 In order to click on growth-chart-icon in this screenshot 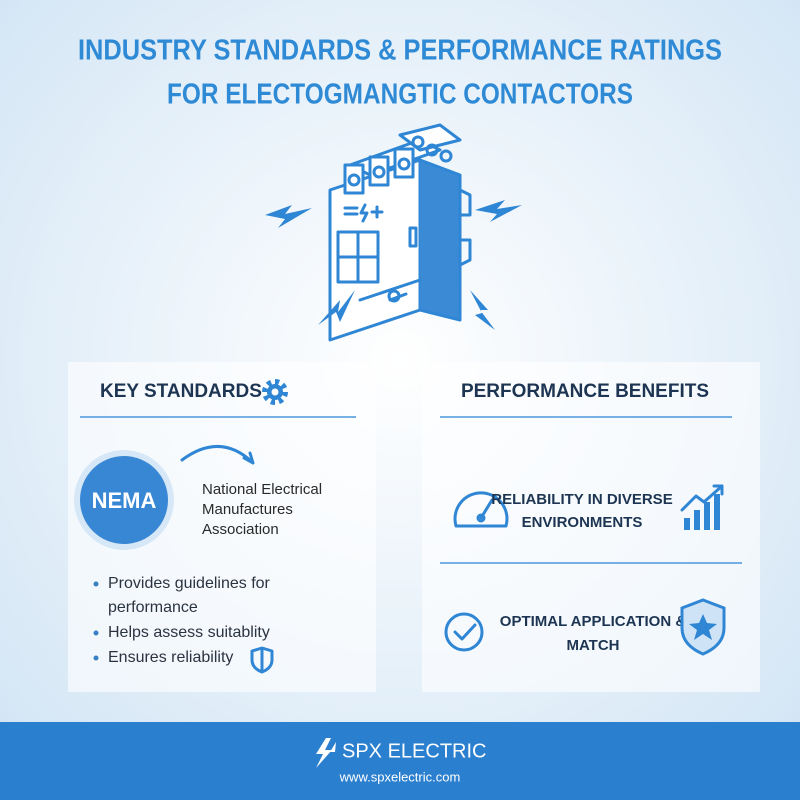, I will do `click(702, 507)`.